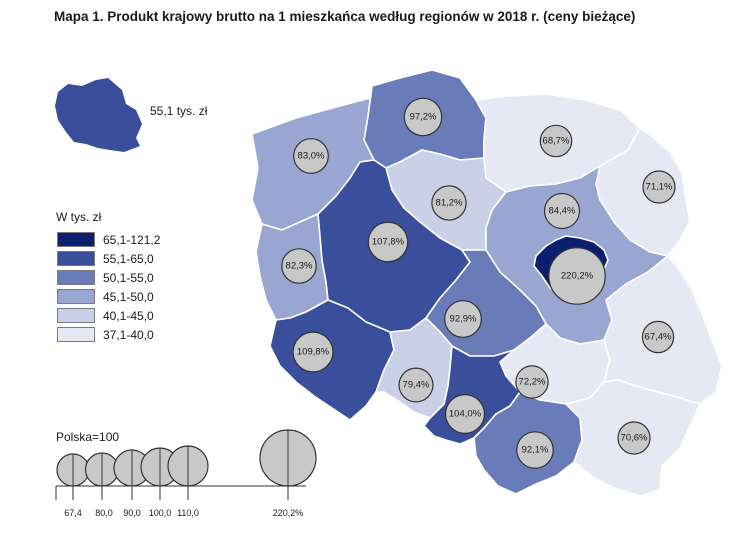 The height and width of the screenshot is (560, 746). I want to click on size-legend-tick: 67,4, so click(73, 513).